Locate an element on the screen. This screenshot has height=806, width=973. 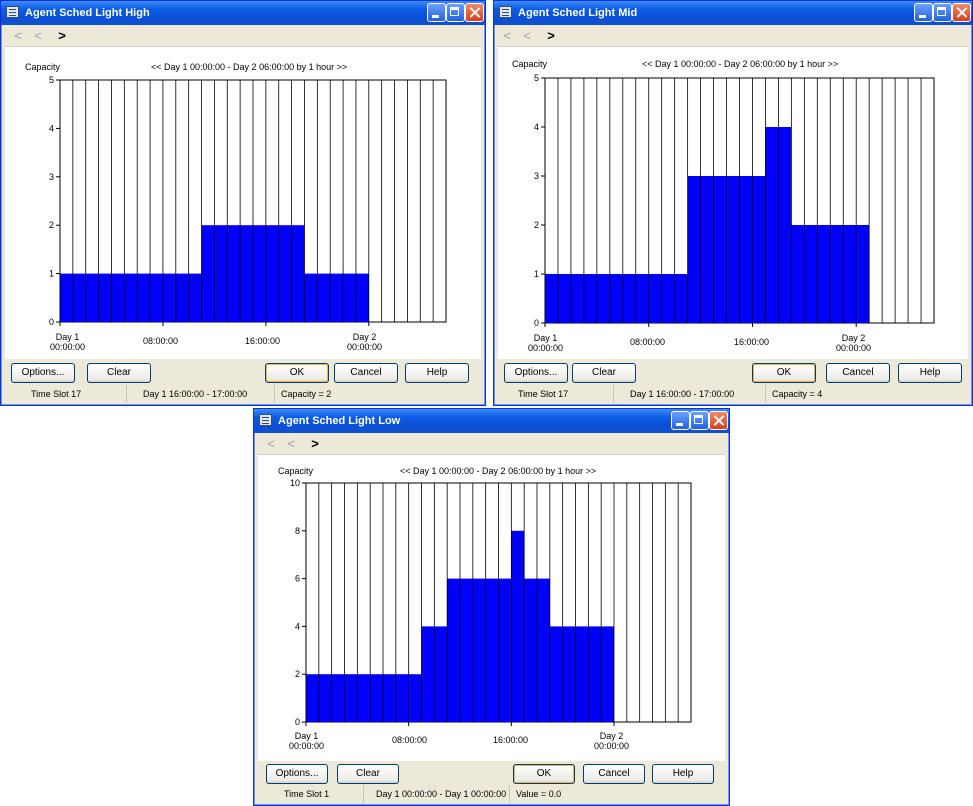
title-bar: Agent Sched Light Low is located at coordinates (491, 421).